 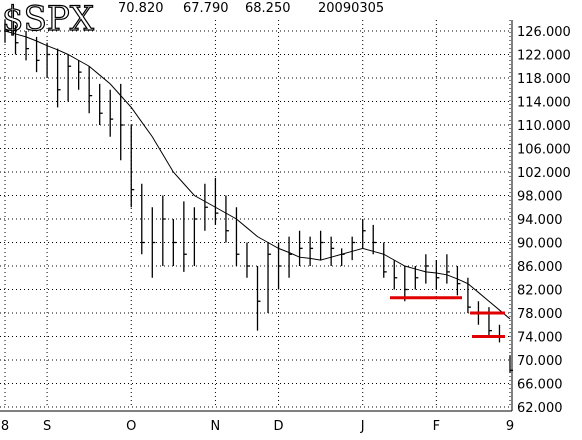 What do you see at coordinates (47, 426) in the screenshot?
I see `x-tick-label: S` at bounding box center [47, 426].